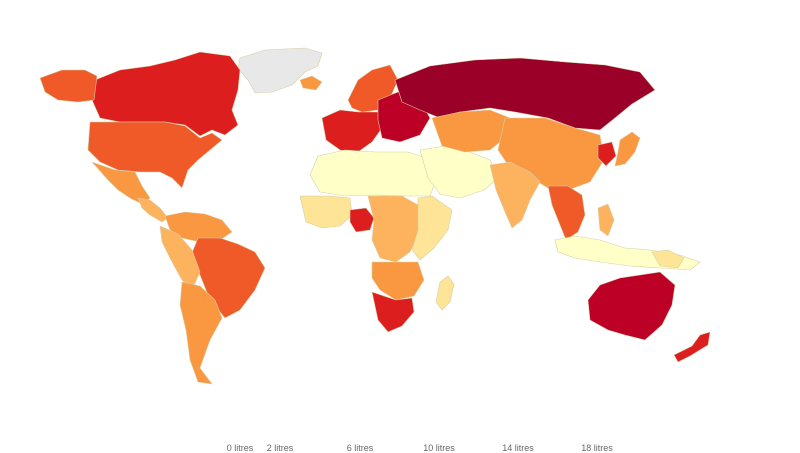 This screenshot has width=800, height=453. I want to click on legend-label-3: 10 litres, so click(439, 448).